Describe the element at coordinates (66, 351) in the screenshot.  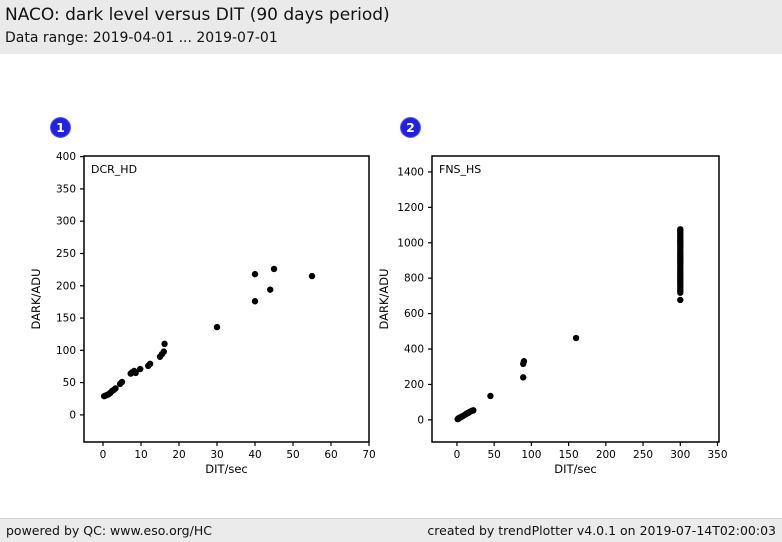
I see `y-tick-label: 100` at that location.